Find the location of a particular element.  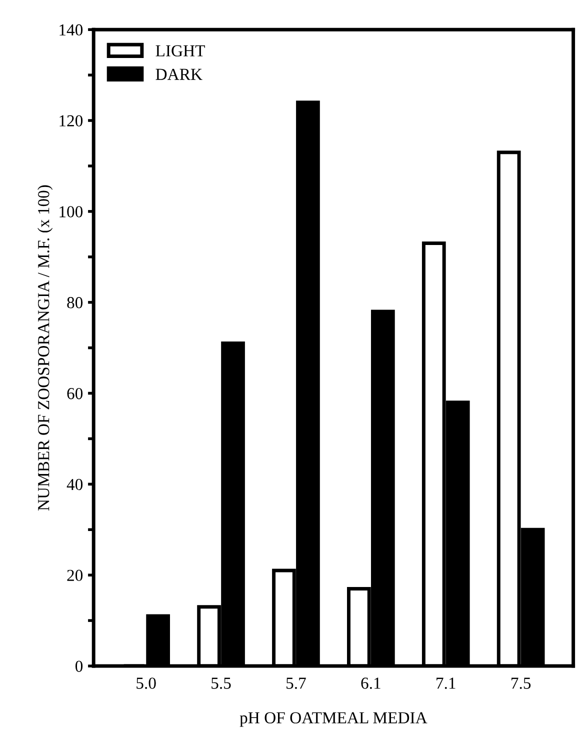

x-axis-title: pH OF OATMEAL MEDIA is located at coordinates (334, 719).